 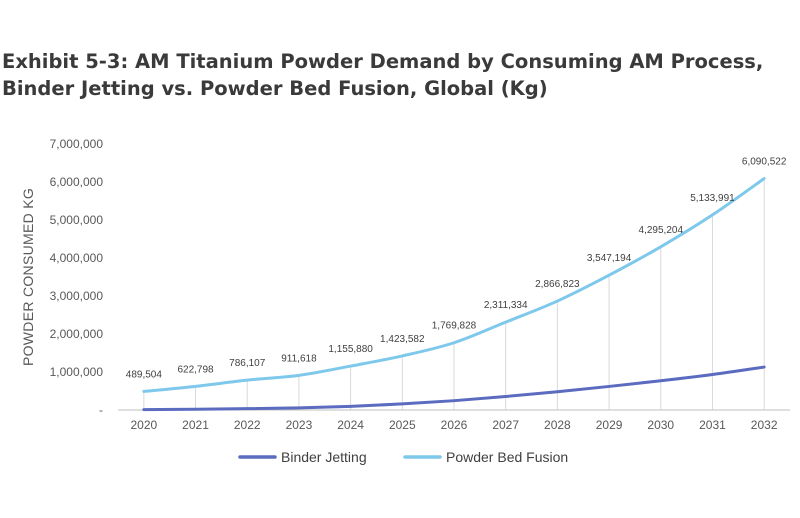 I want to click on legend: Binder Jetting Powder Bed Fusion, so click(x=403, y=457).